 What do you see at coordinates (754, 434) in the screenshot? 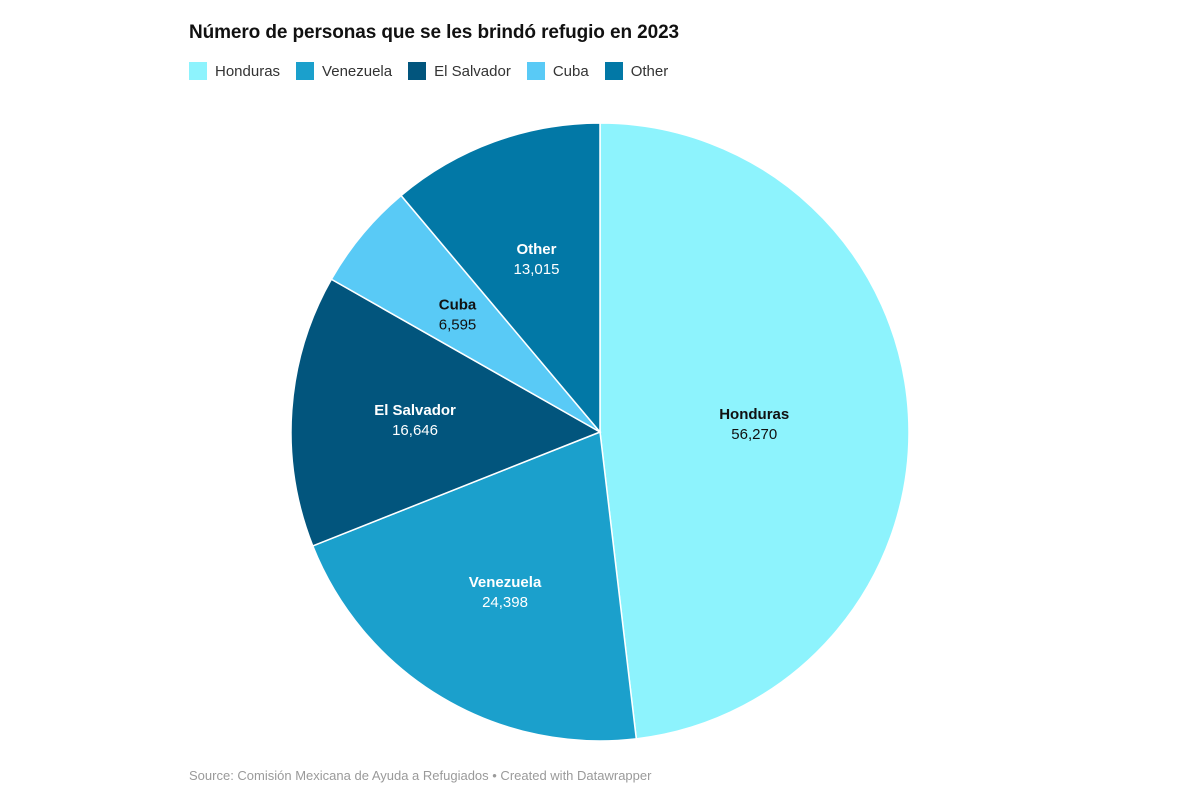
I see `slice-value-honduras: 56,270` at bounding box center [754, 434].